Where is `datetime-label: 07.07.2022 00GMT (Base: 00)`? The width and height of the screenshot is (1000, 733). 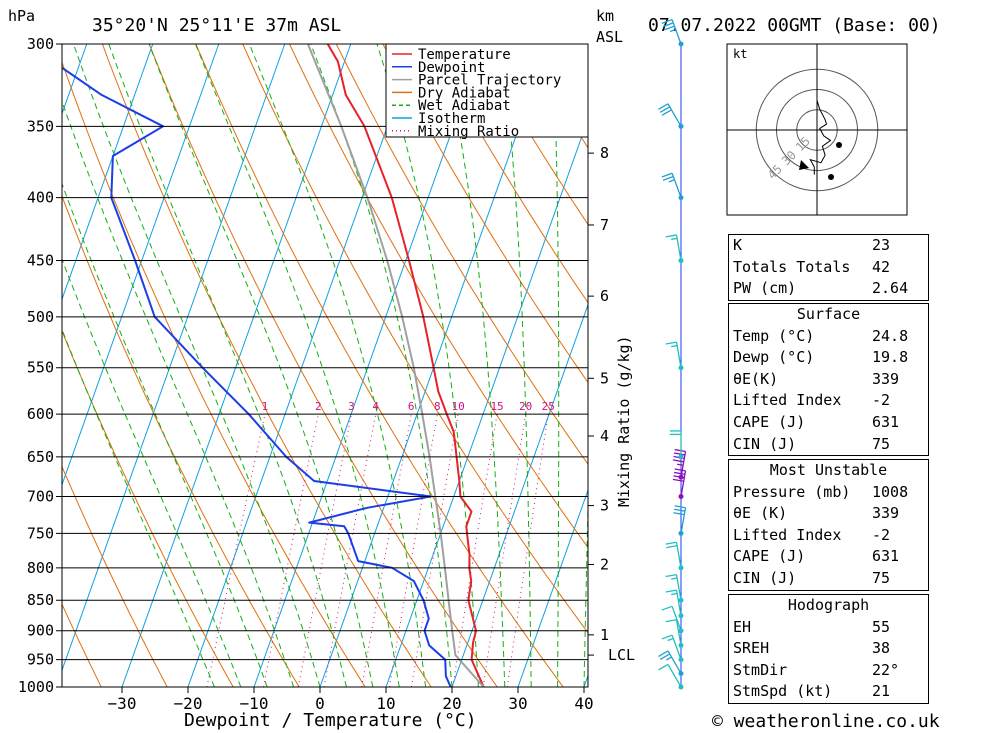 datetime-label: 07.07.2022 00GMT (Base: 00) is located at coordinates (794, 25).